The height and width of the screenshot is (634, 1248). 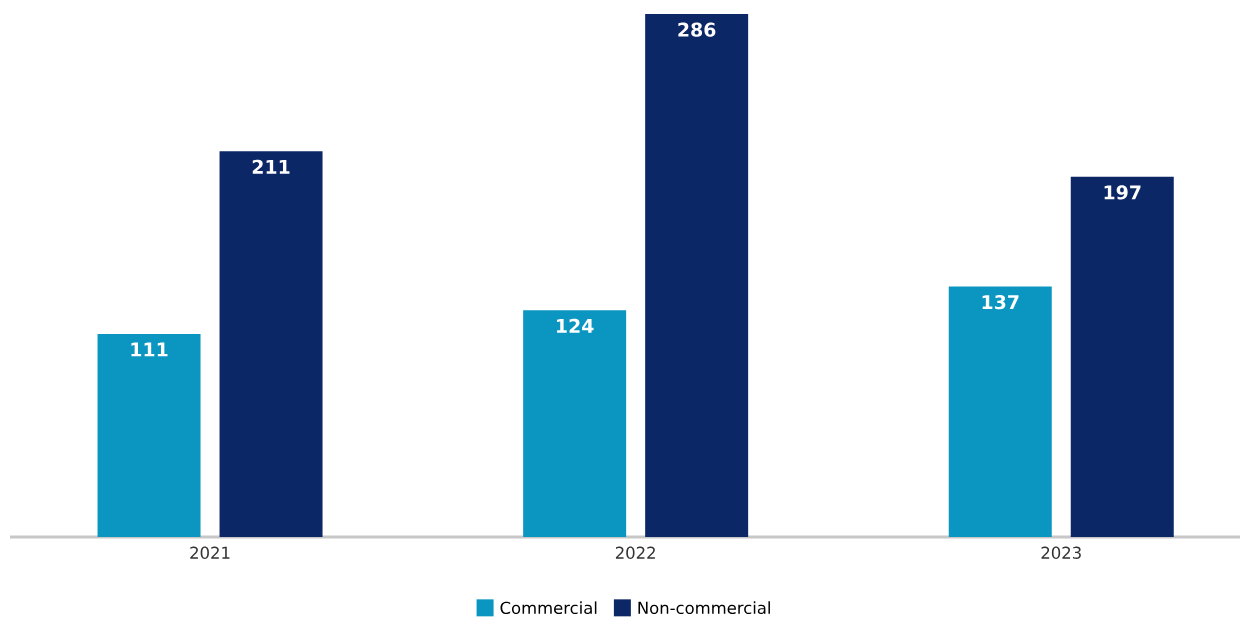 What do you see at coordinates (271, 166) in the screenshot?
I see `data-label: 211` at bounding box center [271, 166].